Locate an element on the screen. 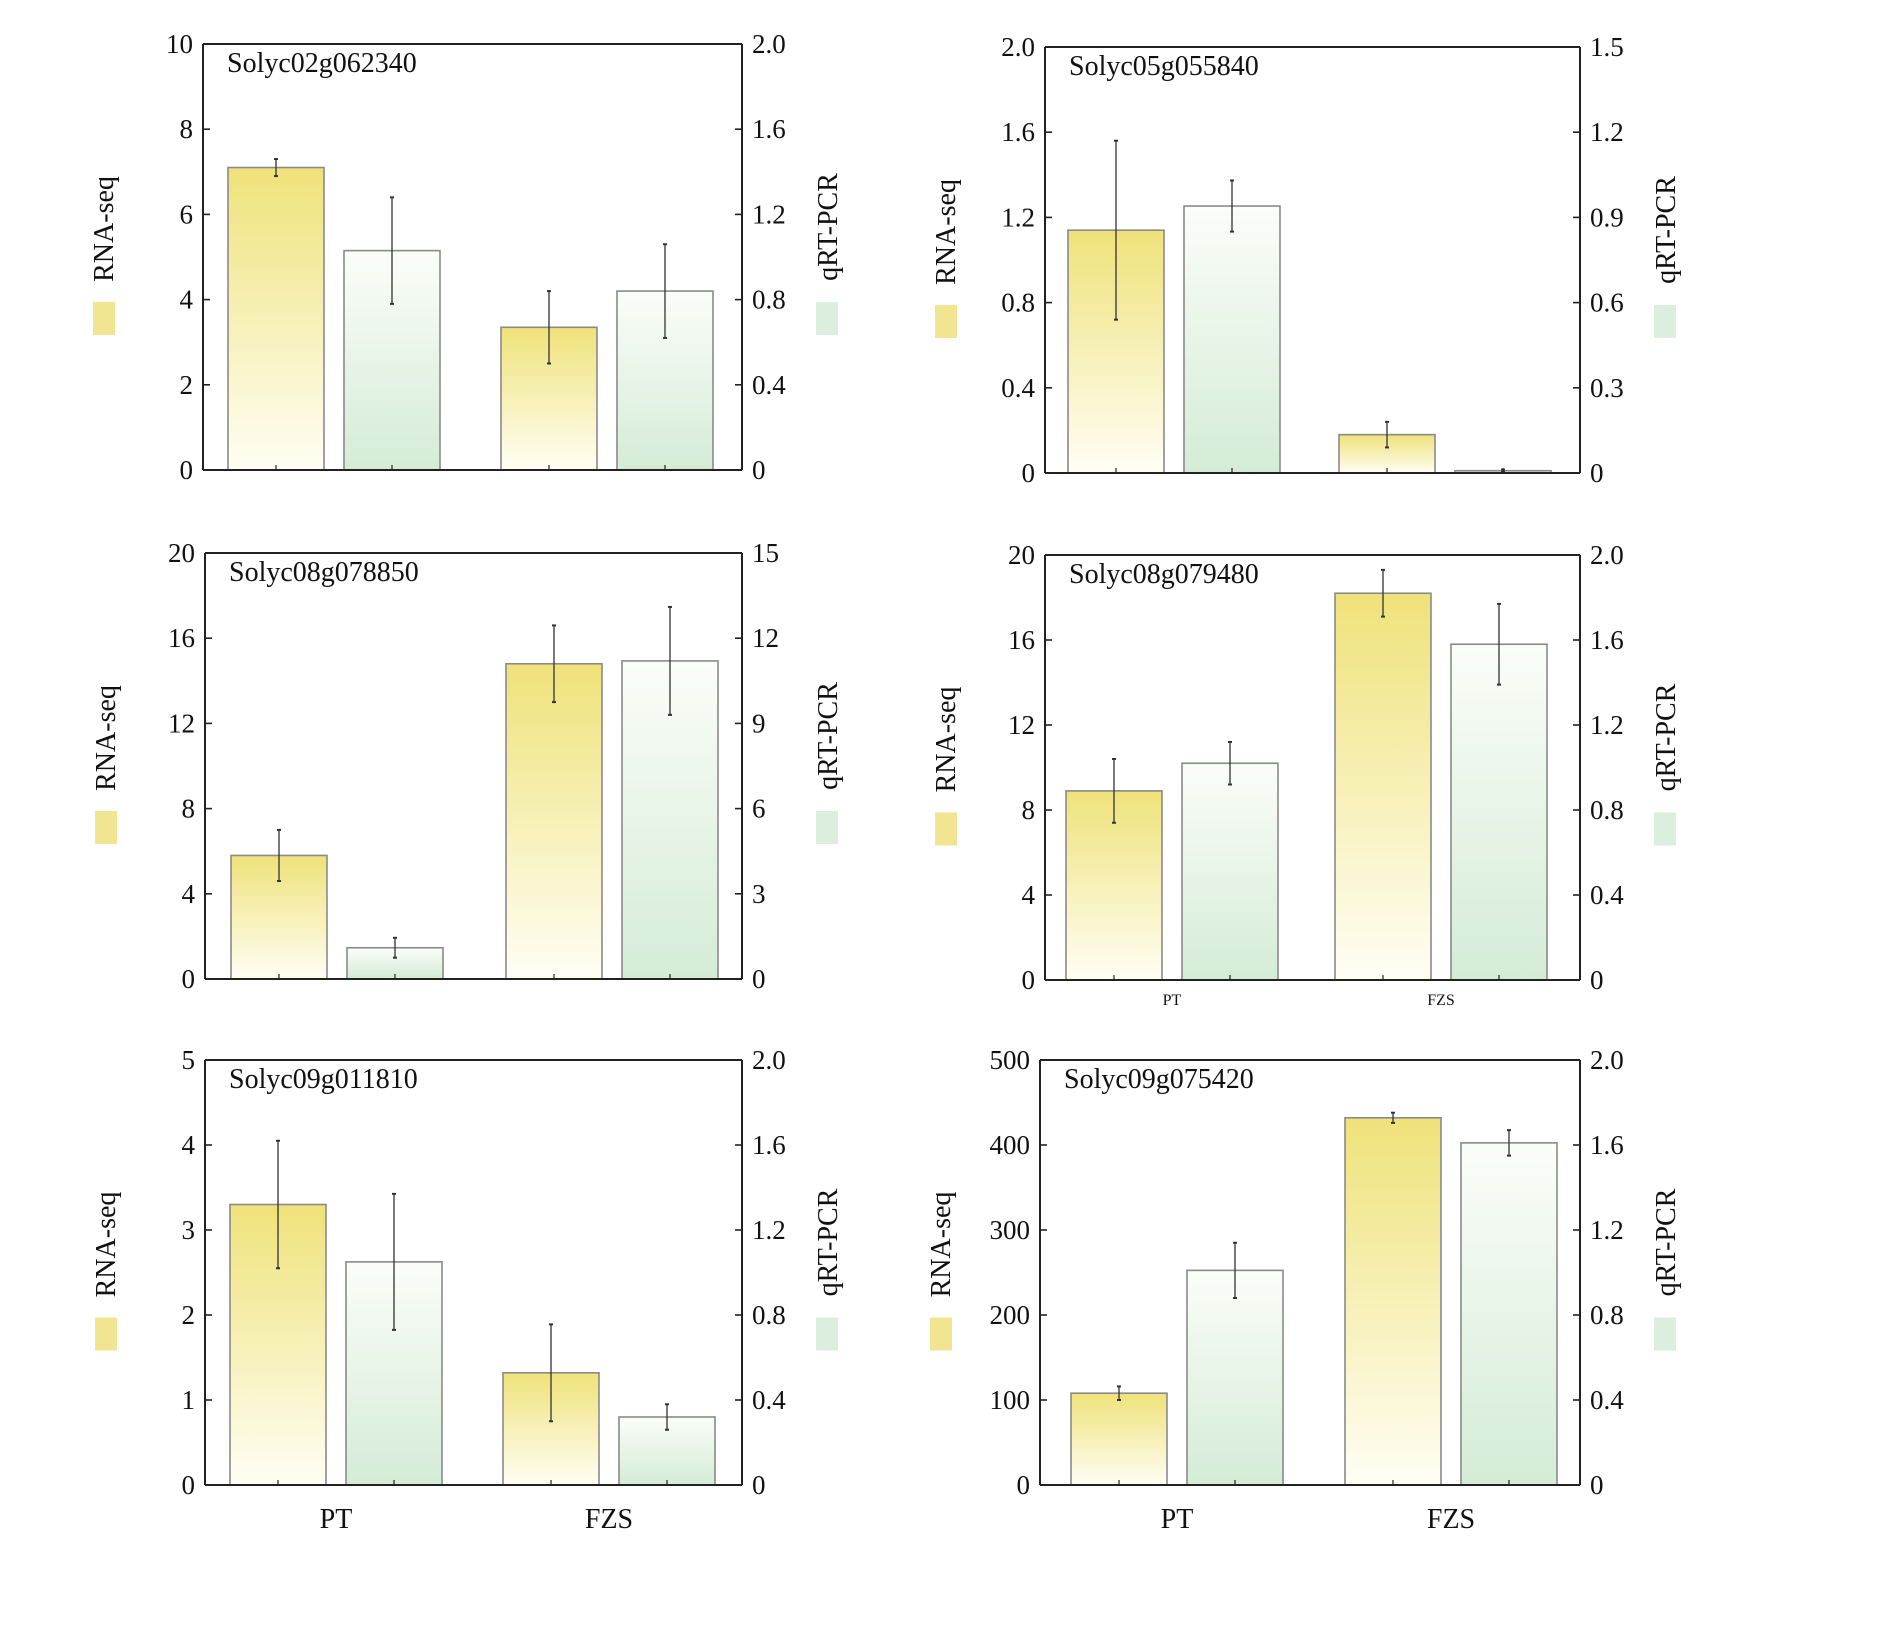 This screenshot has width=1890, height=1630. gene-id-title: Solyc09g011810 is located at coordinates (323, 1079).